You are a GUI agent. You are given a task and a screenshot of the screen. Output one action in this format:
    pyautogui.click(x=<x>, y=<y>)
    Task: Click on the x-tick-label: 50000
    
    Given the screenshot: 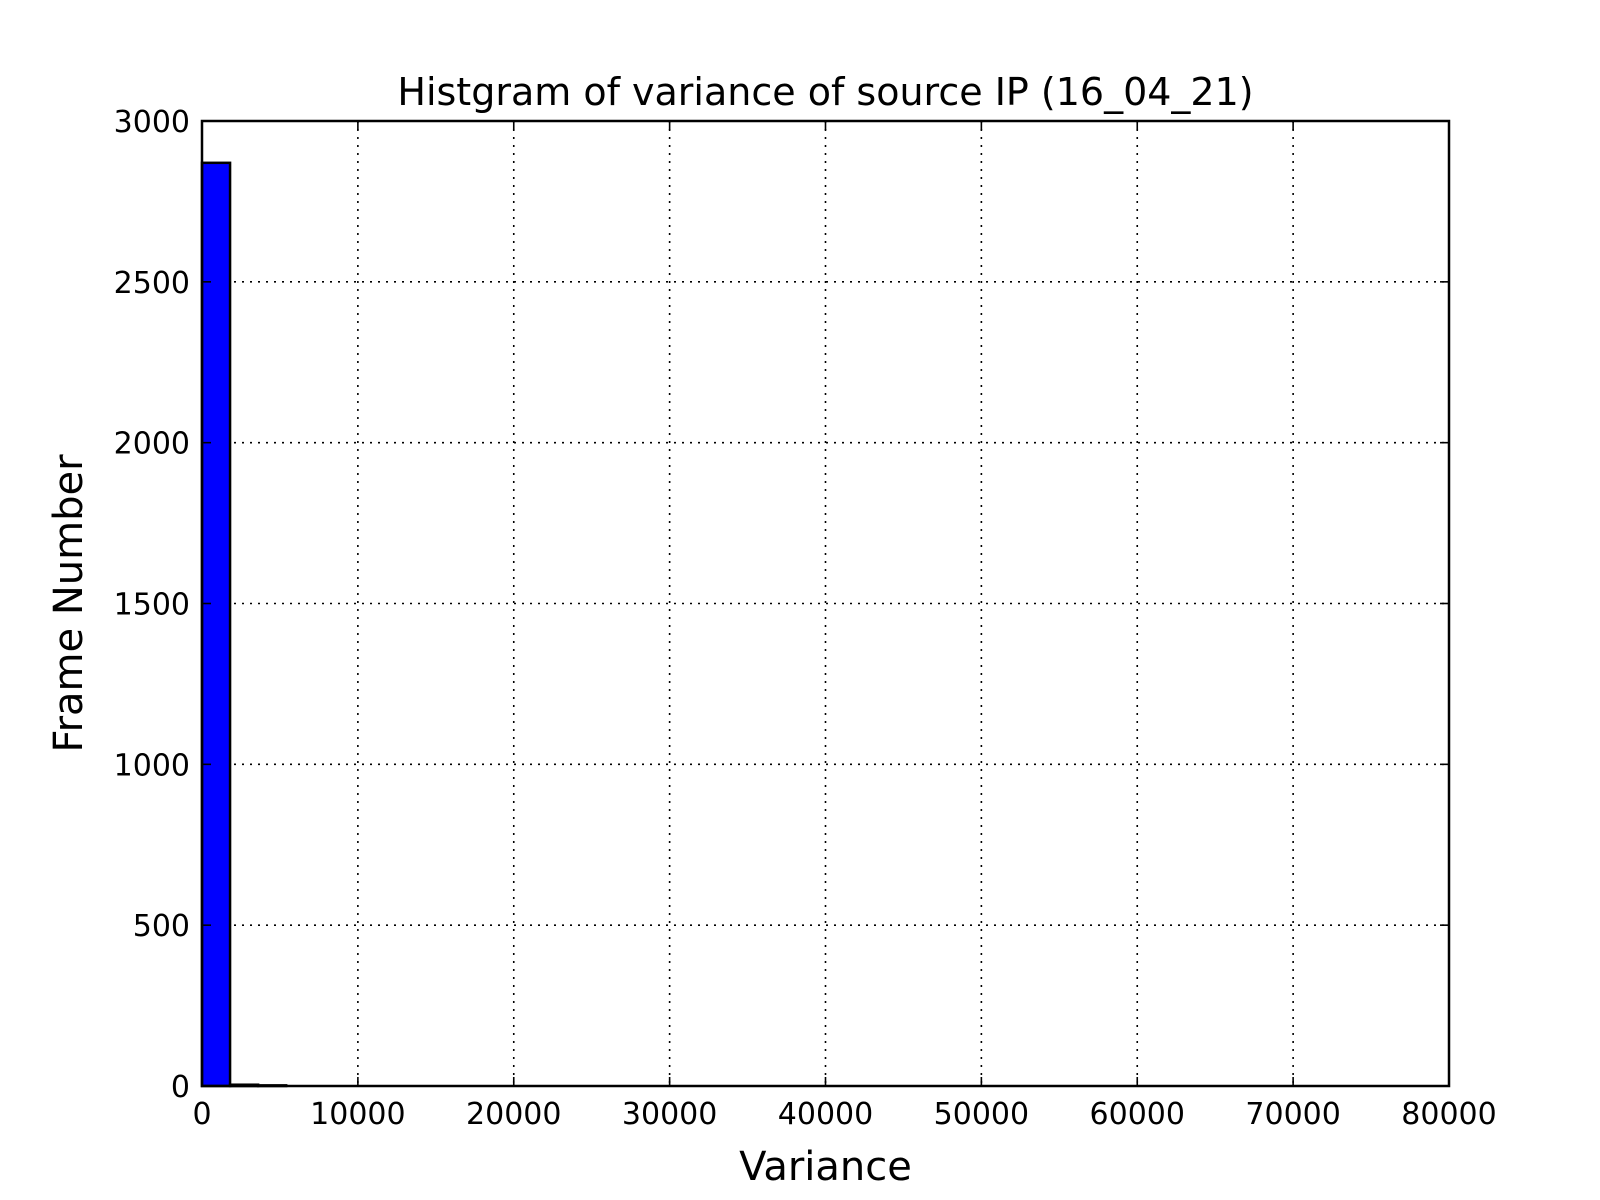 What is the action you would take?
    pyautogui.click(x=981, y=1114)
    